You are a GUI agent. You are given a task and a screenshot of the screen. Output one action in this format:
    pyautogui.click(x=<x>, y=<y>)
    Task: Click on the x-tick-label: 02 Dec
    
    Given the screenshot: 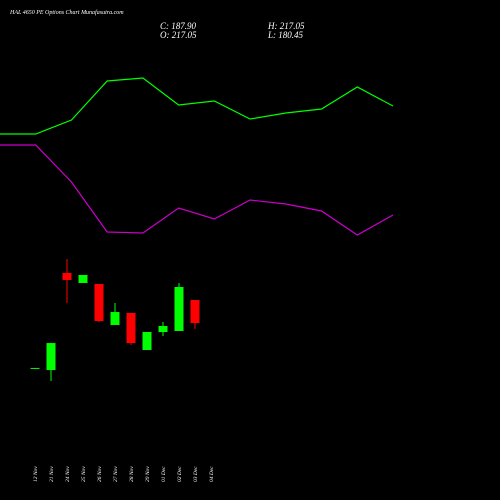 What is the action you would take?
    pyautogui.click(x=180, y=474)
    